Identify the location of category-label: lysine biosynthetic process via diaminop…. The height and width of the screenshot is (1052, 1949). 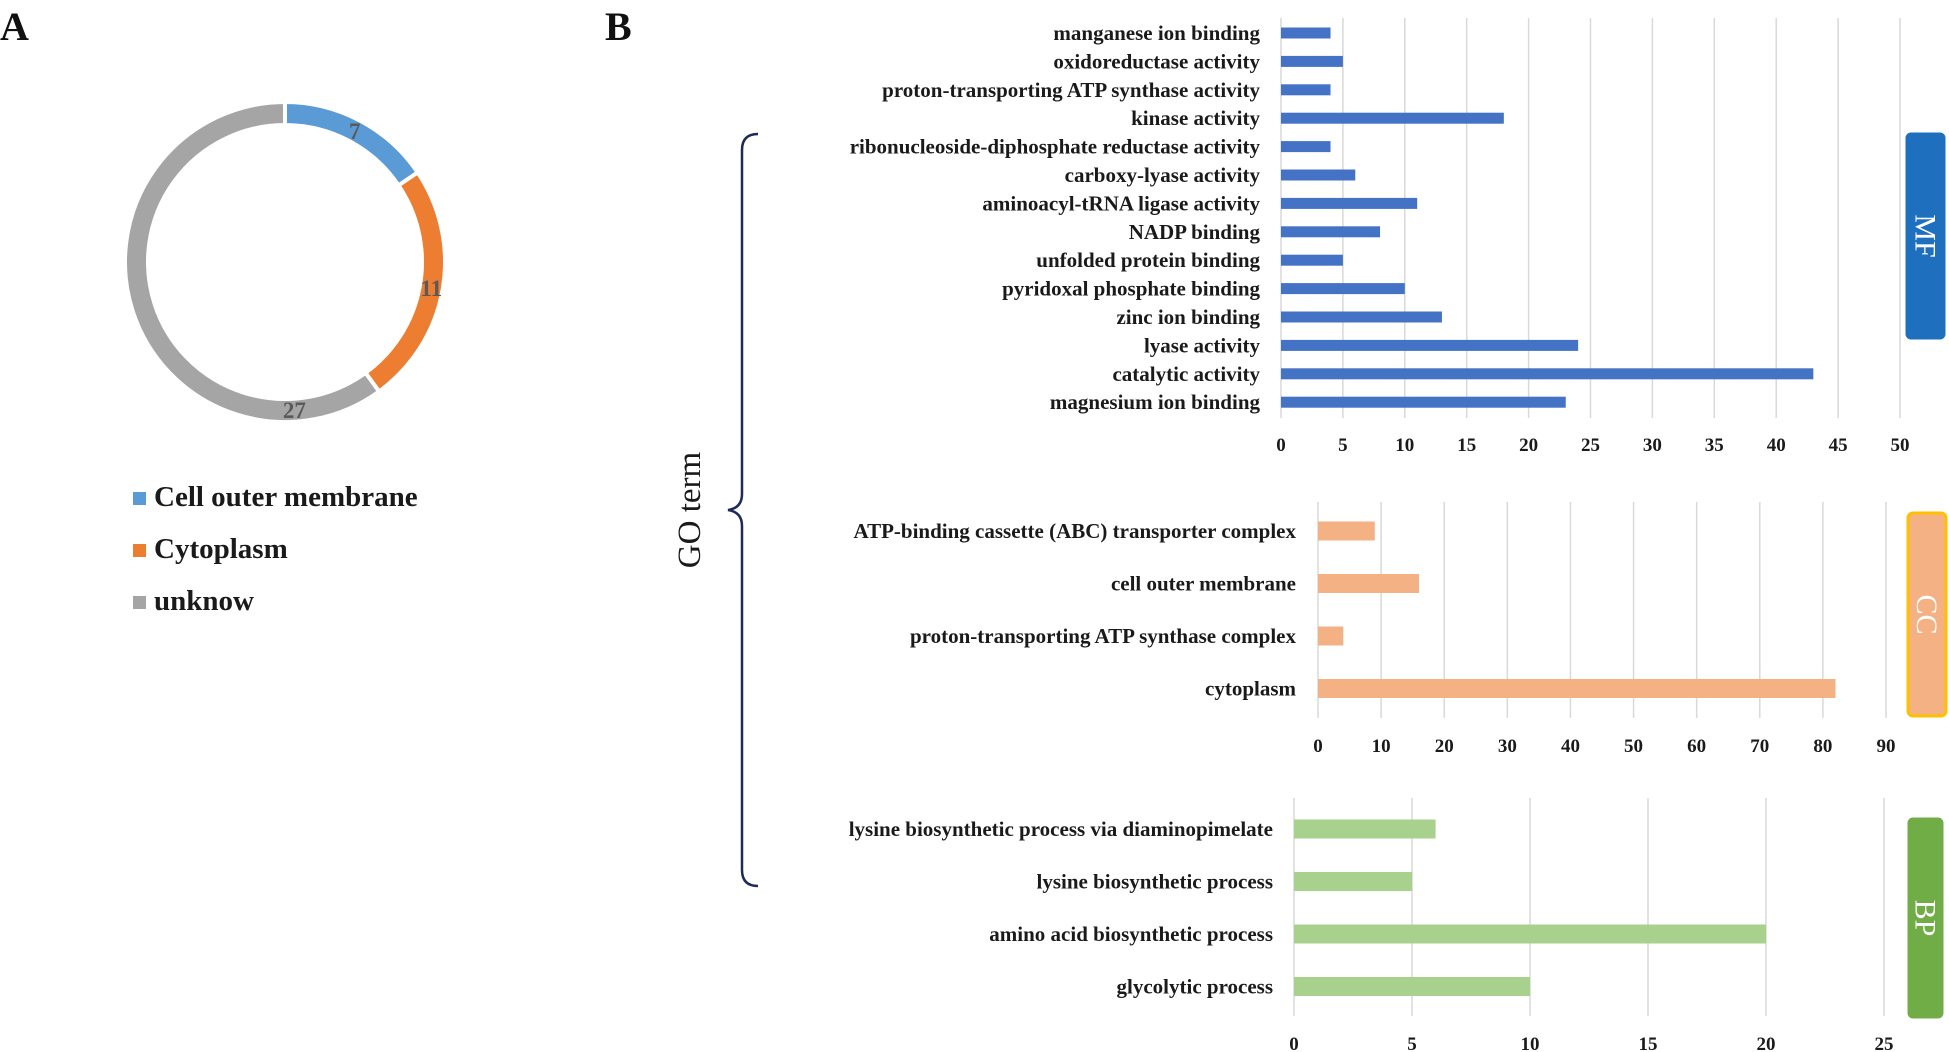
(1061, 829).